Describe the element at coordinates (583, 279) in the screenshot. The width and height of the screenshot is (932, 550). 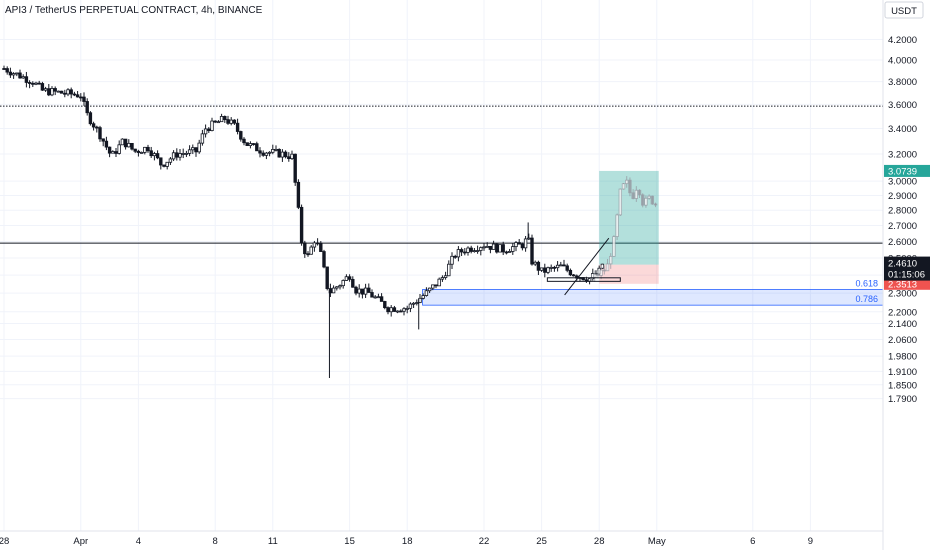
I see `range-box` at that location.